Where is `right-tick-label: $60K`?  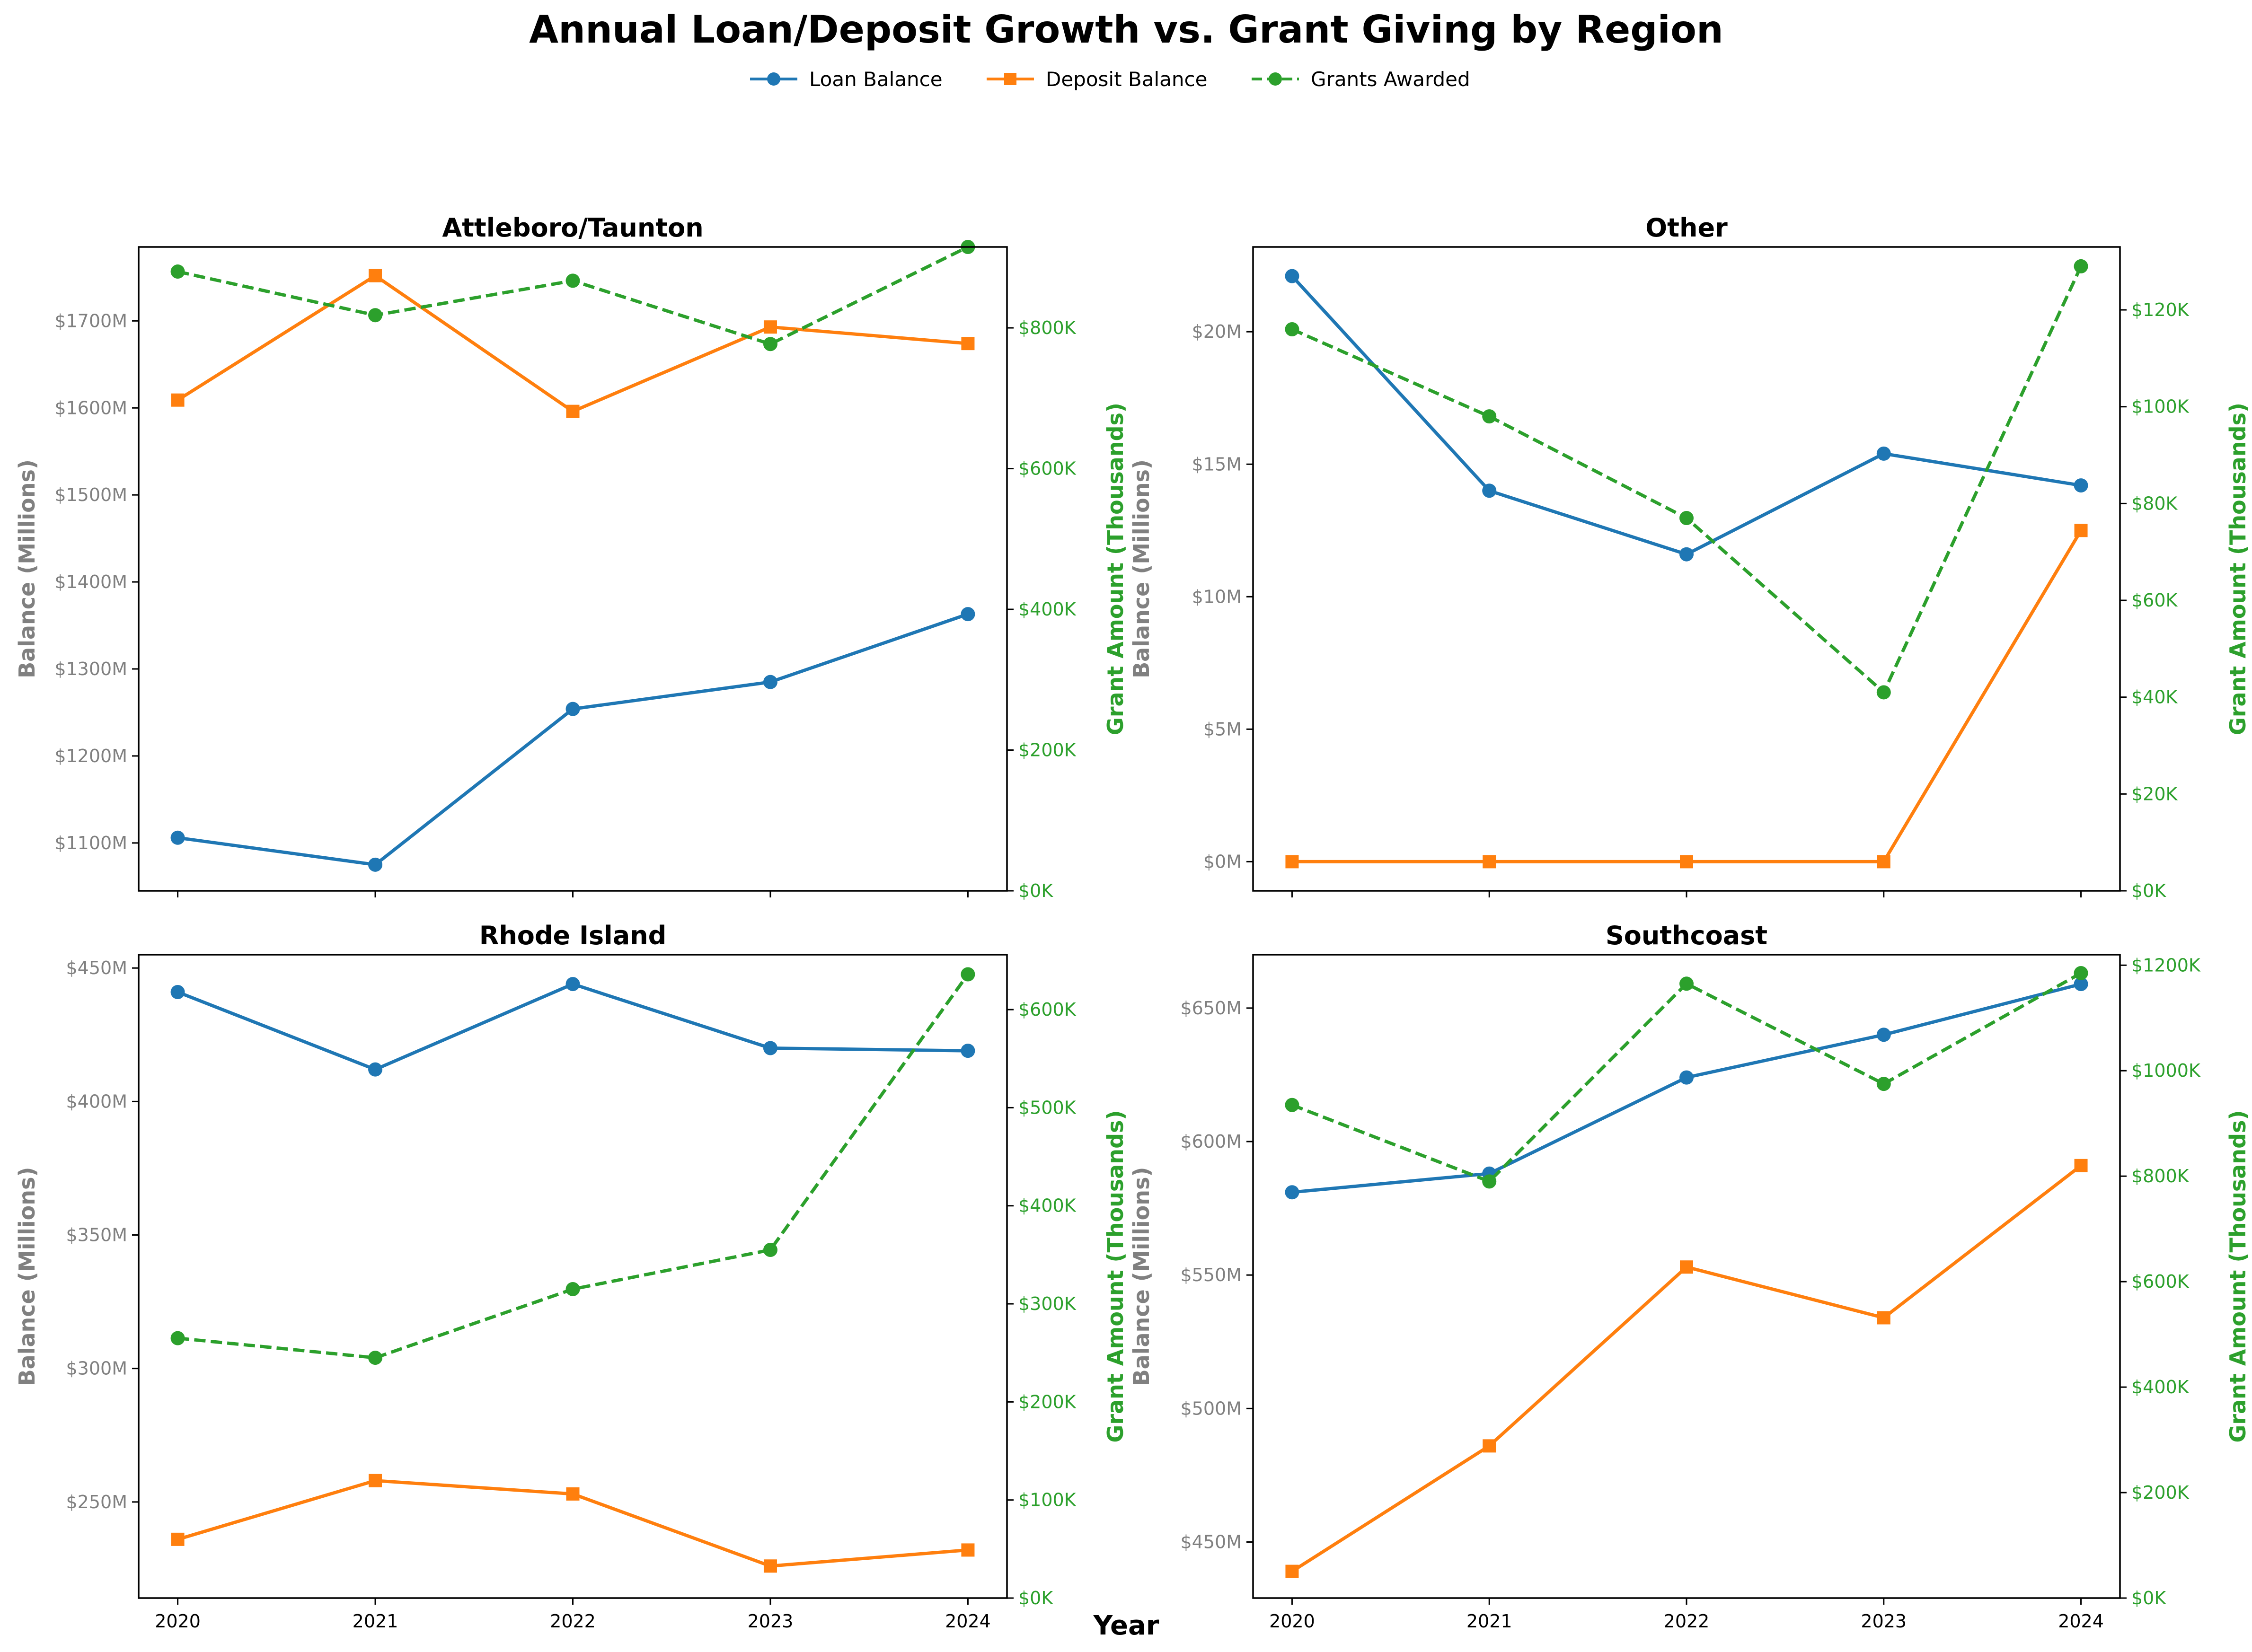
right-tick-label: $60K is located at coordinates (2154, 600).